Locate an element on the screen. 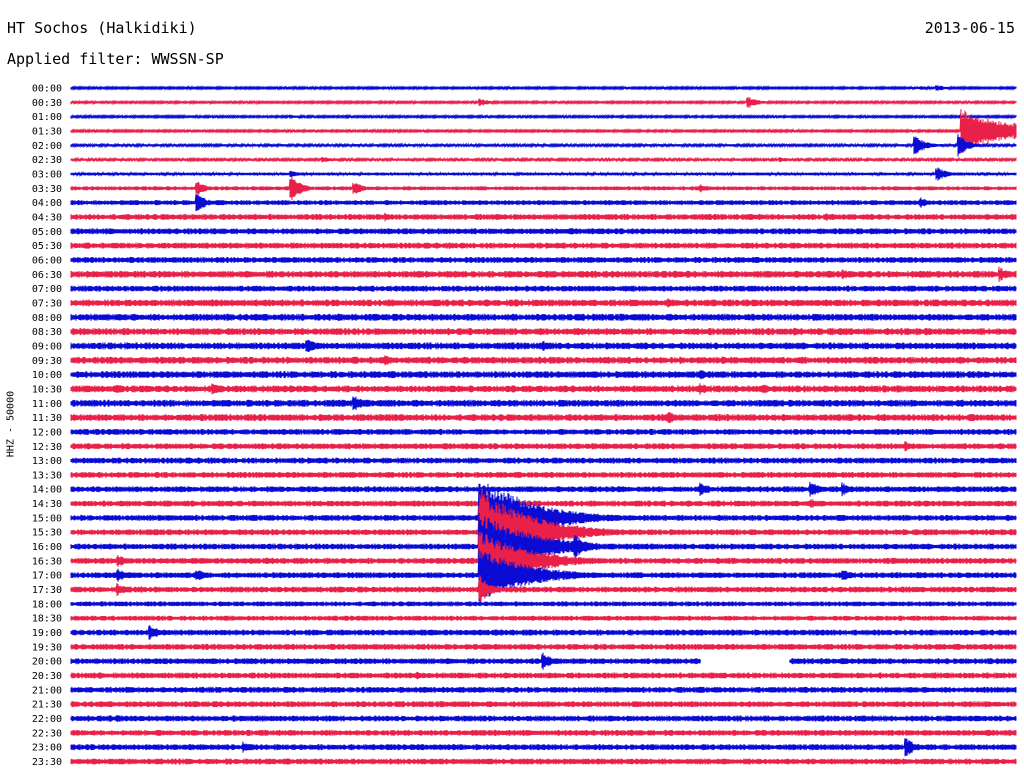 The height and width of the screenshot is (780, 1024). row-time-label: 01:30 is located at coordinates (47, 131).